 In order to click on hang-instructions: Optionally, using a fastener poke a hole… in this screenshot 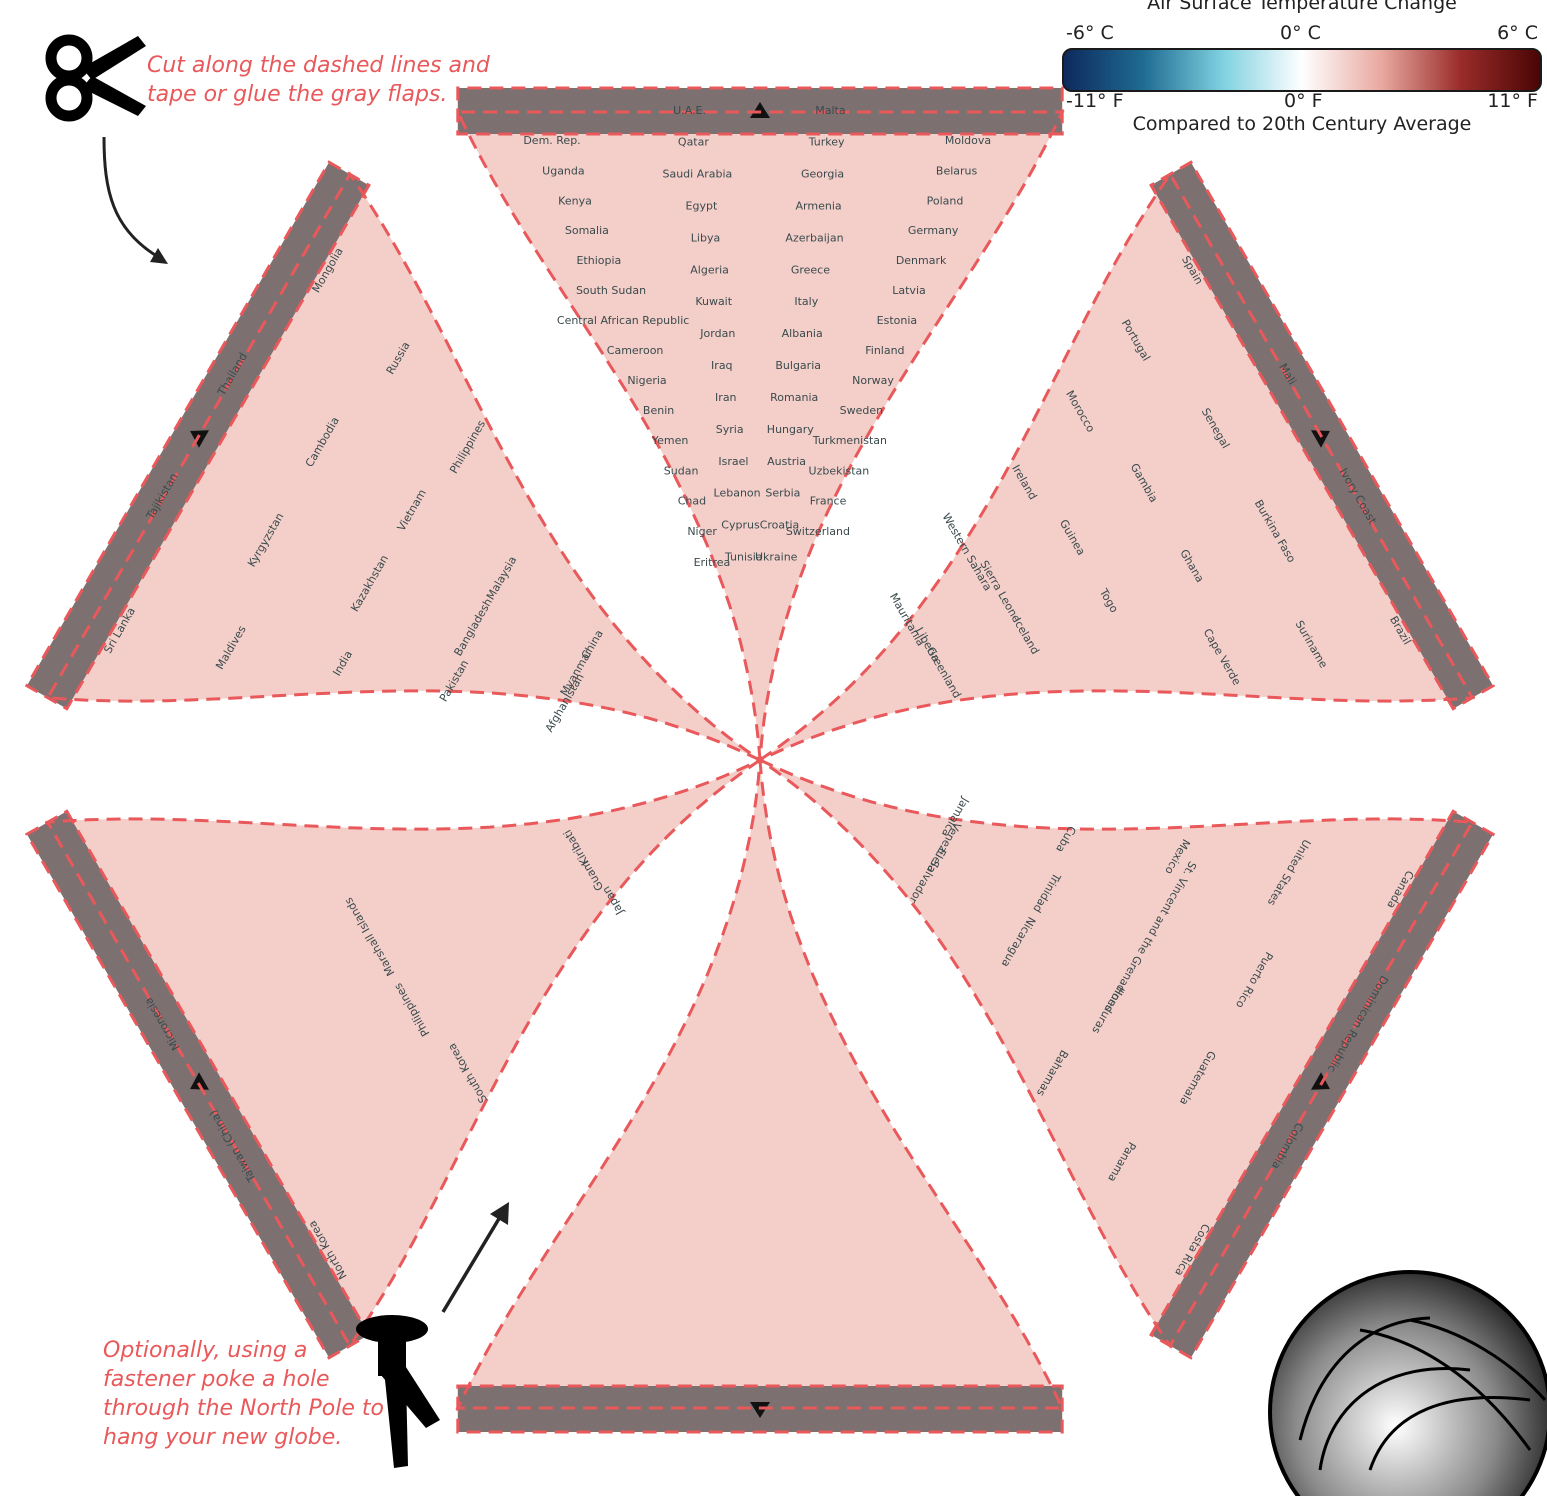, I will do `click(243, 1394)`.